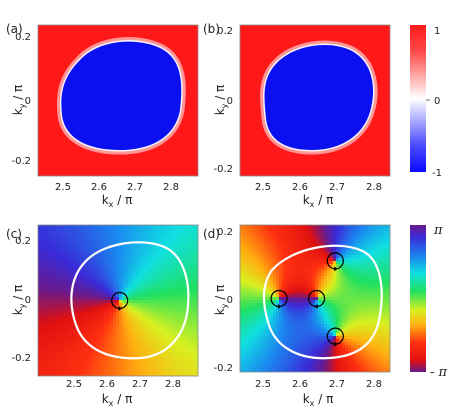  I want to click on x-tick-label: 2.8, so click(374, 187).